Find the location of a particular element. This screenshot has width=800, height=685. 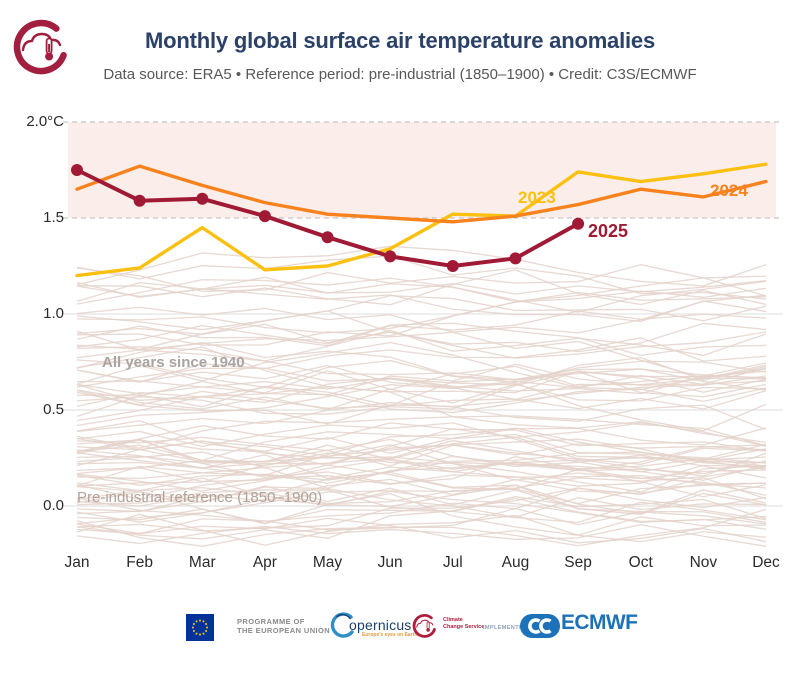

data-point-2025-Mar is located at coordinates (202, 198).